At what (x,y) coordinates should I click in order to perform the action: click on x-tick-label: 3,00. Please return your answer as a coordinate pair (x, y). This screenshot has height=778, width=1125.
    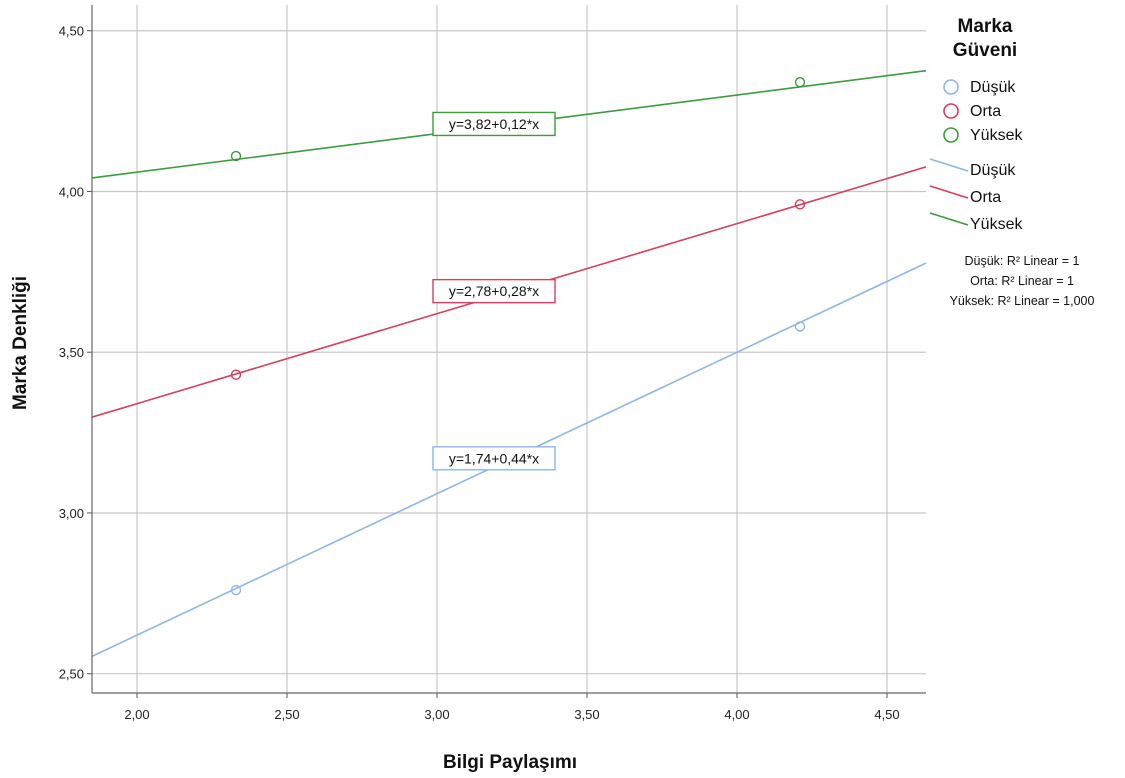
    Looking at the image, I should click on (436, 714).